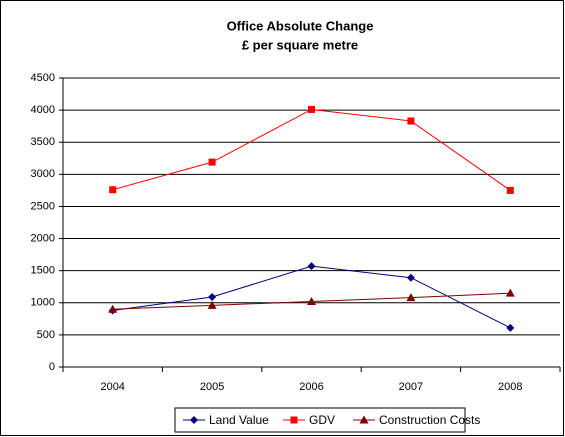 The height and width of the screenshot is (437, 565). Describe the element at coordinates (239, 420) in the screenshot. I see `legend-label: Land Value` at that location.